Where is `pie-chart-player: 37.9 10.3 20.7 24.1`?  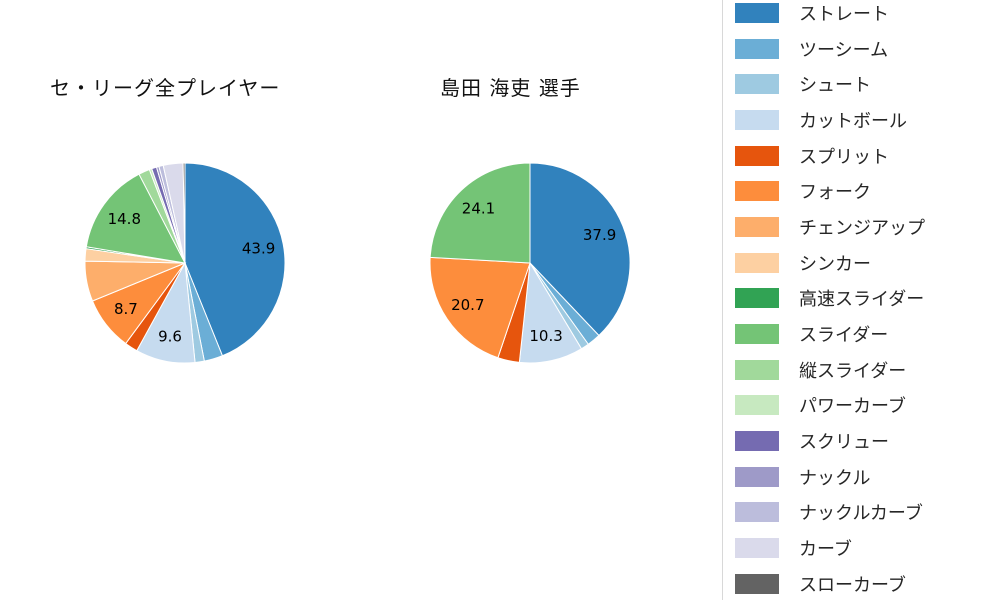
pie-chart-player: 37.9 10.3 20.7 24.1 is located at coordinates (530, 263).